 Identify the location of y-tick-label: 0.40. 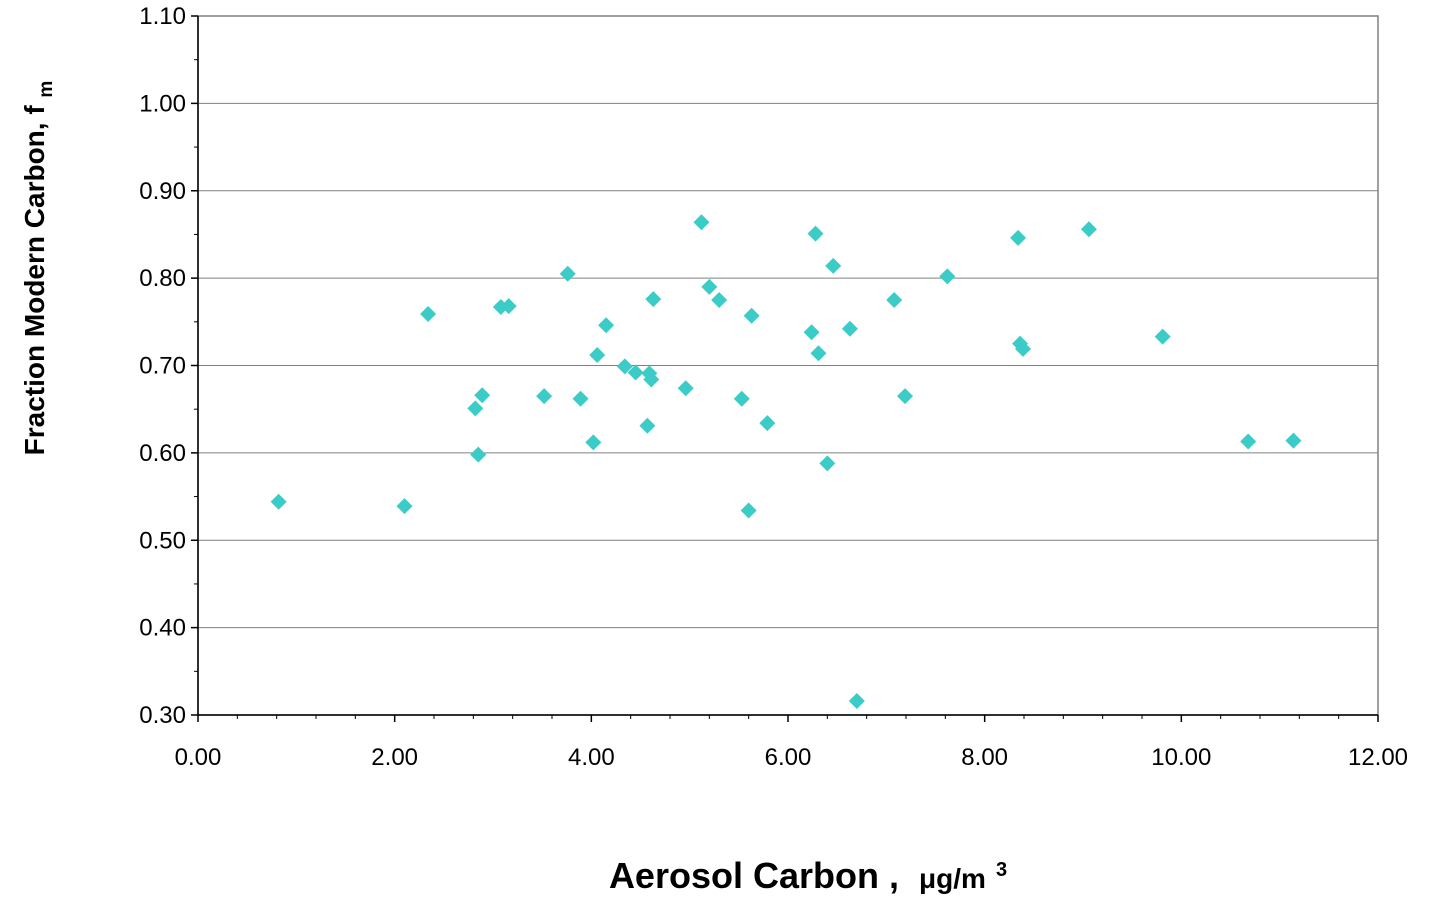
(162, 628).